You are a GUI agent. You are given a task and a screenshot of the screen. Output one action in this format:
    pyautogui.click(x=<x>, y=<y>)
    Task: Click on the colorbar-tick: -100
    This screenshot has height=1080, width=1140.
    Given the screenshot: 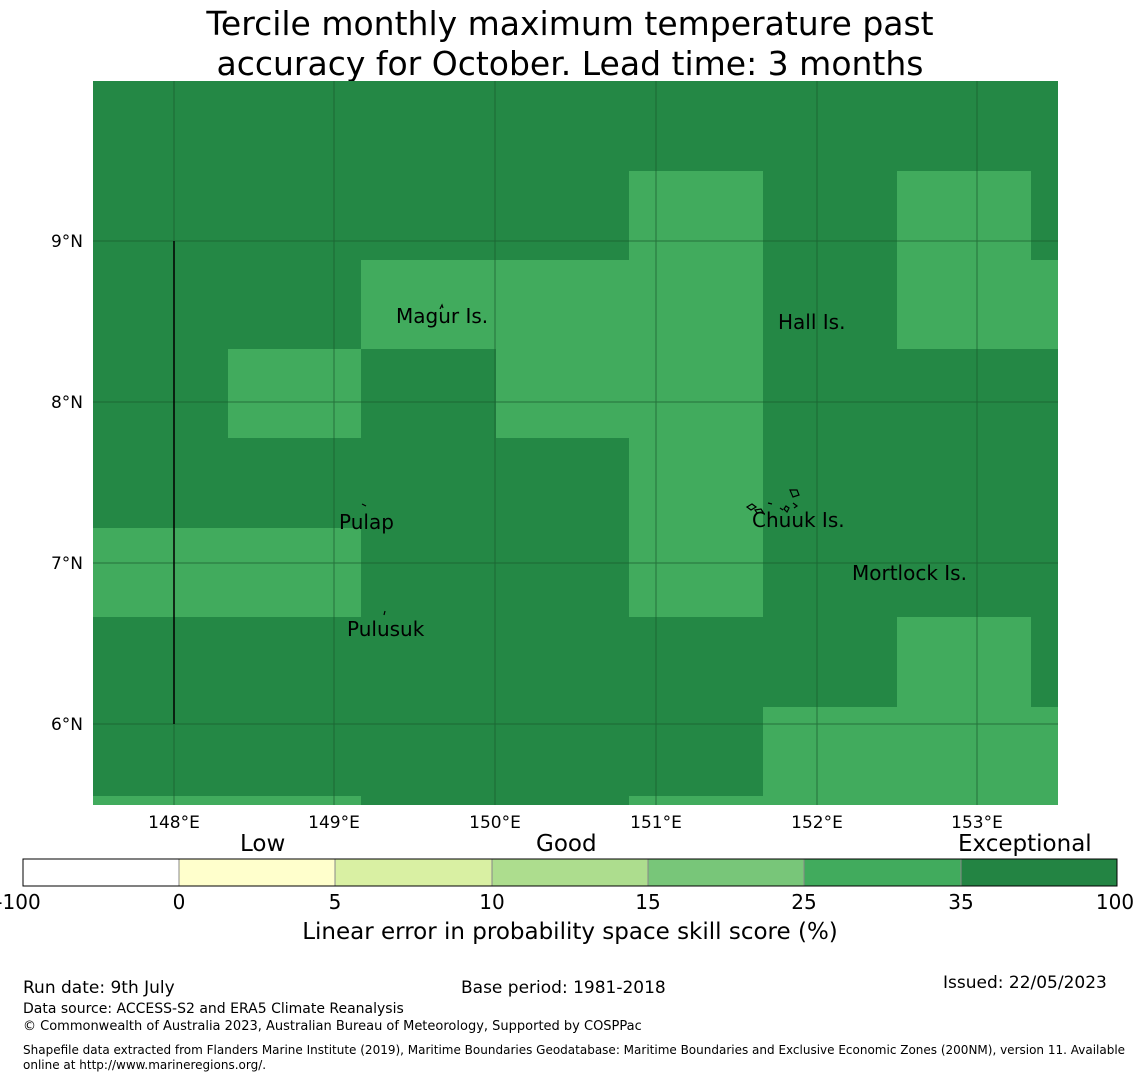 What is the action you would take?
    pyautogui.click(x=20, y=902)
    